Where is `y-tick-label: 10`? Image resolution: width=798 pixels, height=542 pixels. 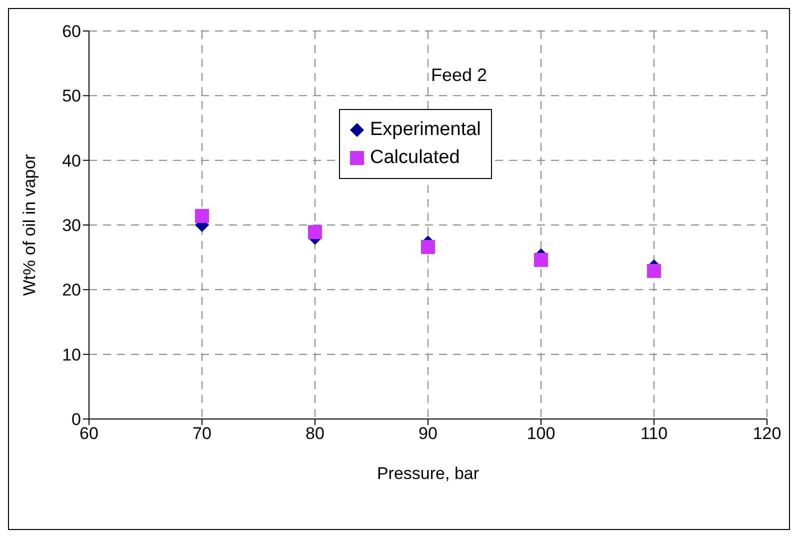
y-tick-label: 10 is located at coordinates (71, 354).